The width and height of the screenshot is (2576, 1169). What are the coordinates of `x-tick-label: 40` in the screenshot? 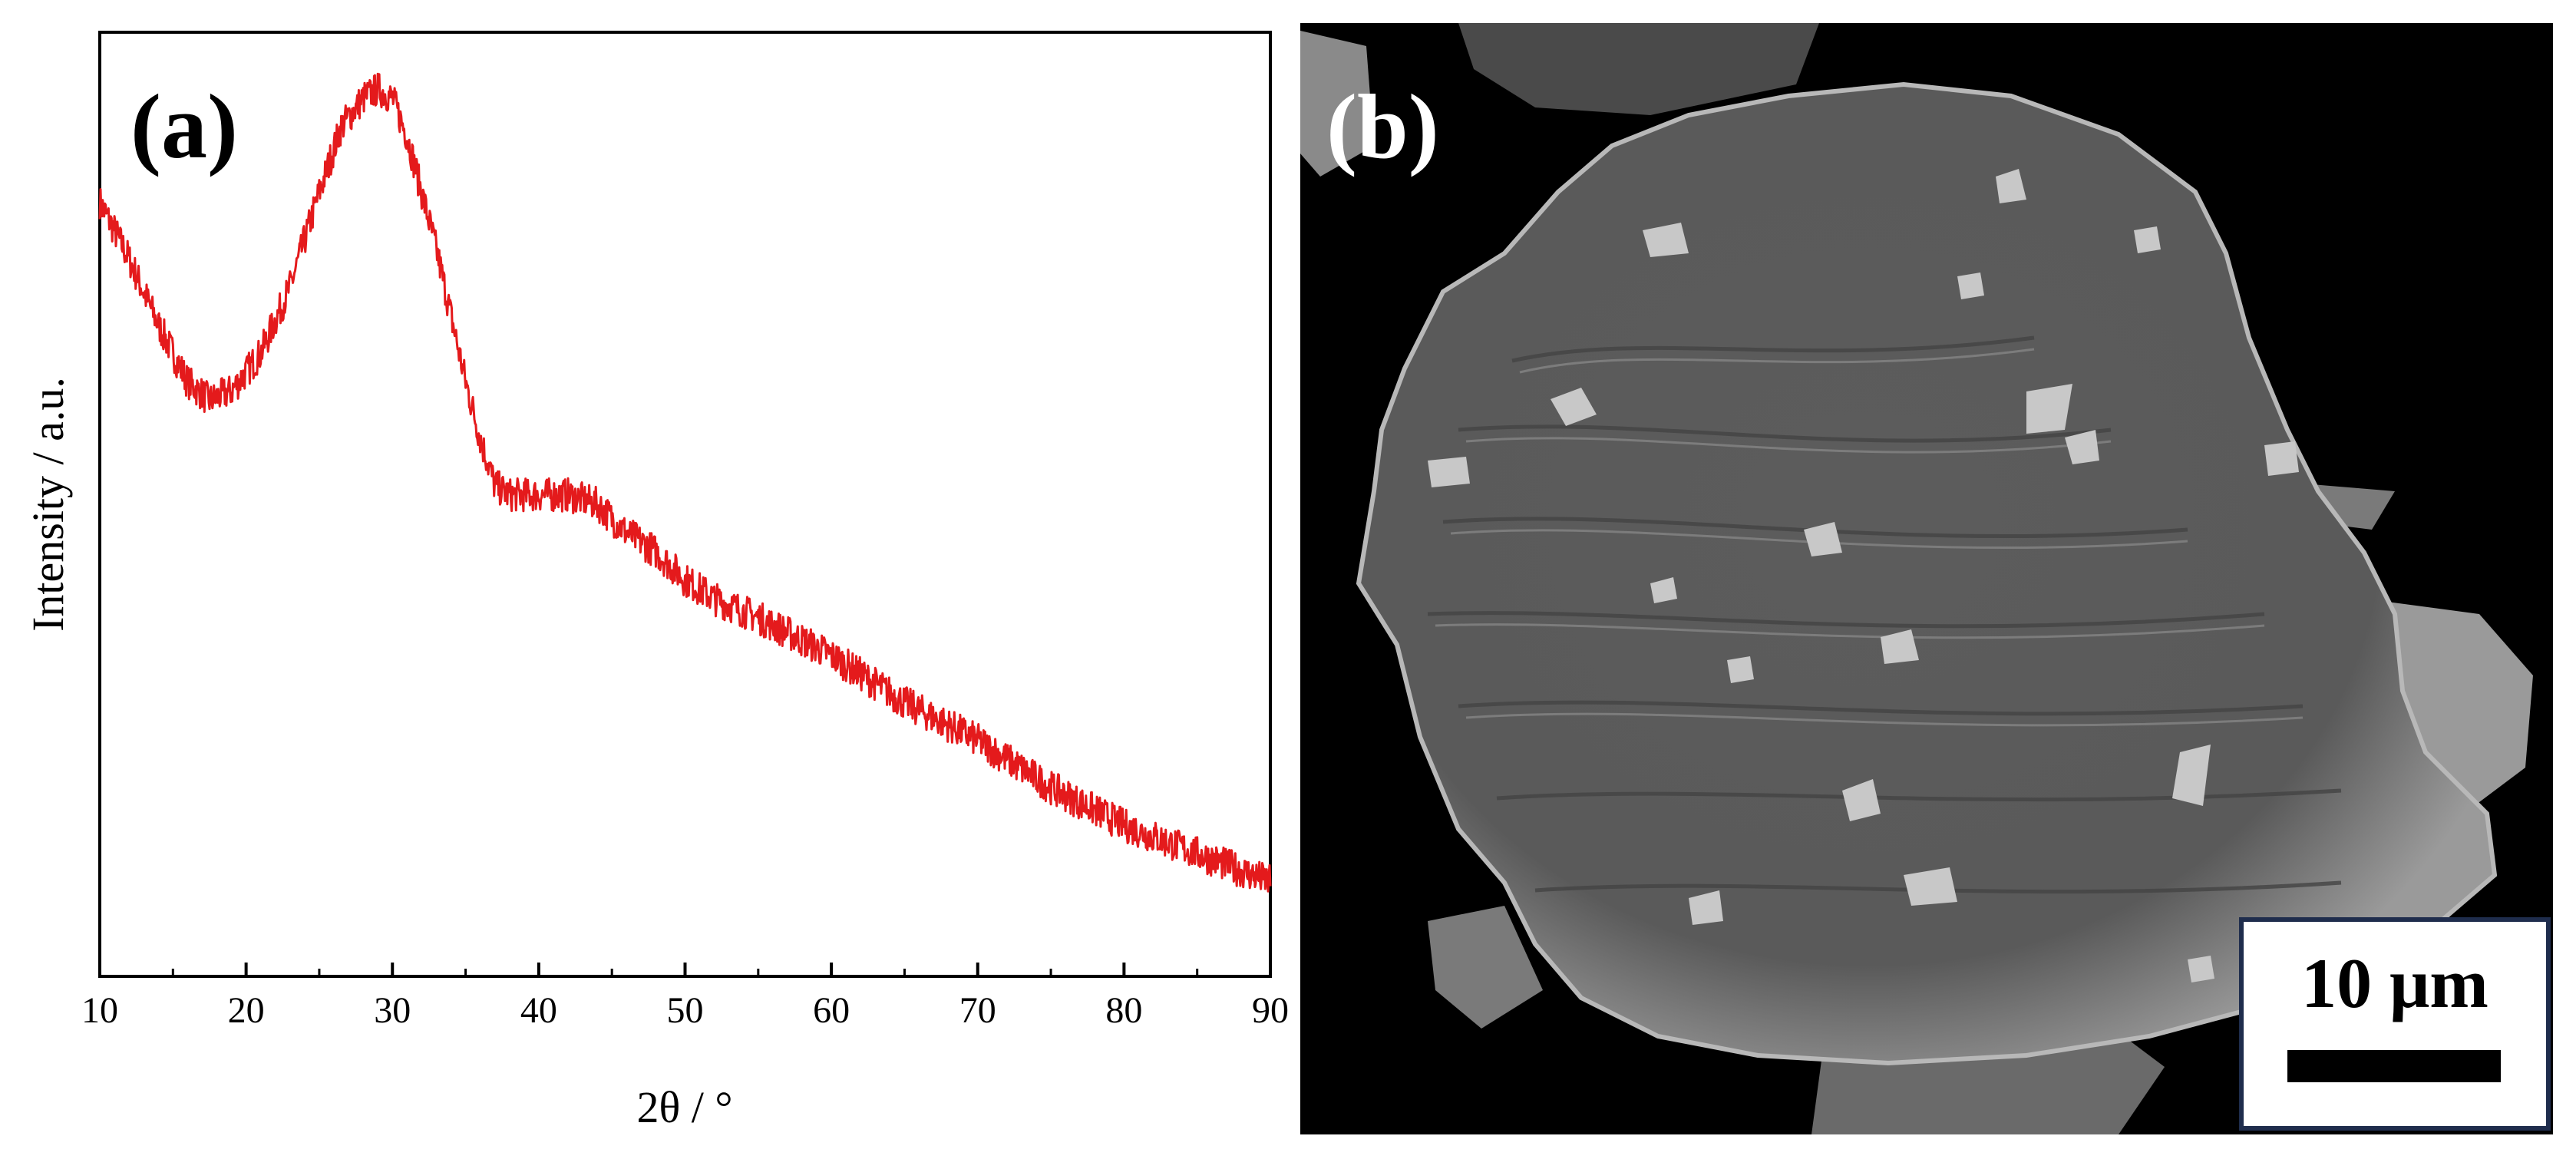 It's located at (538, 1011).